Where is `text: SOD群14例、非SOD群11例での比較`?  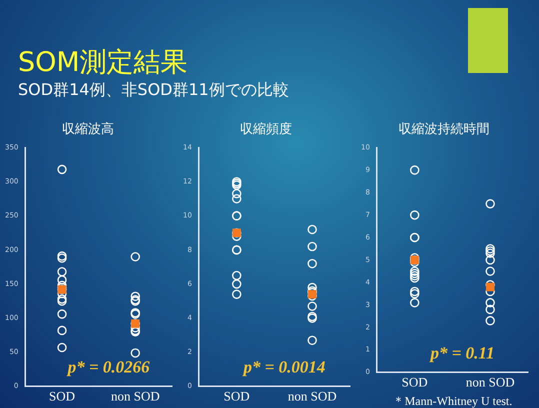 text: SOD群14例、非SOD群11例での比較 is located at coordinates (153, 90).